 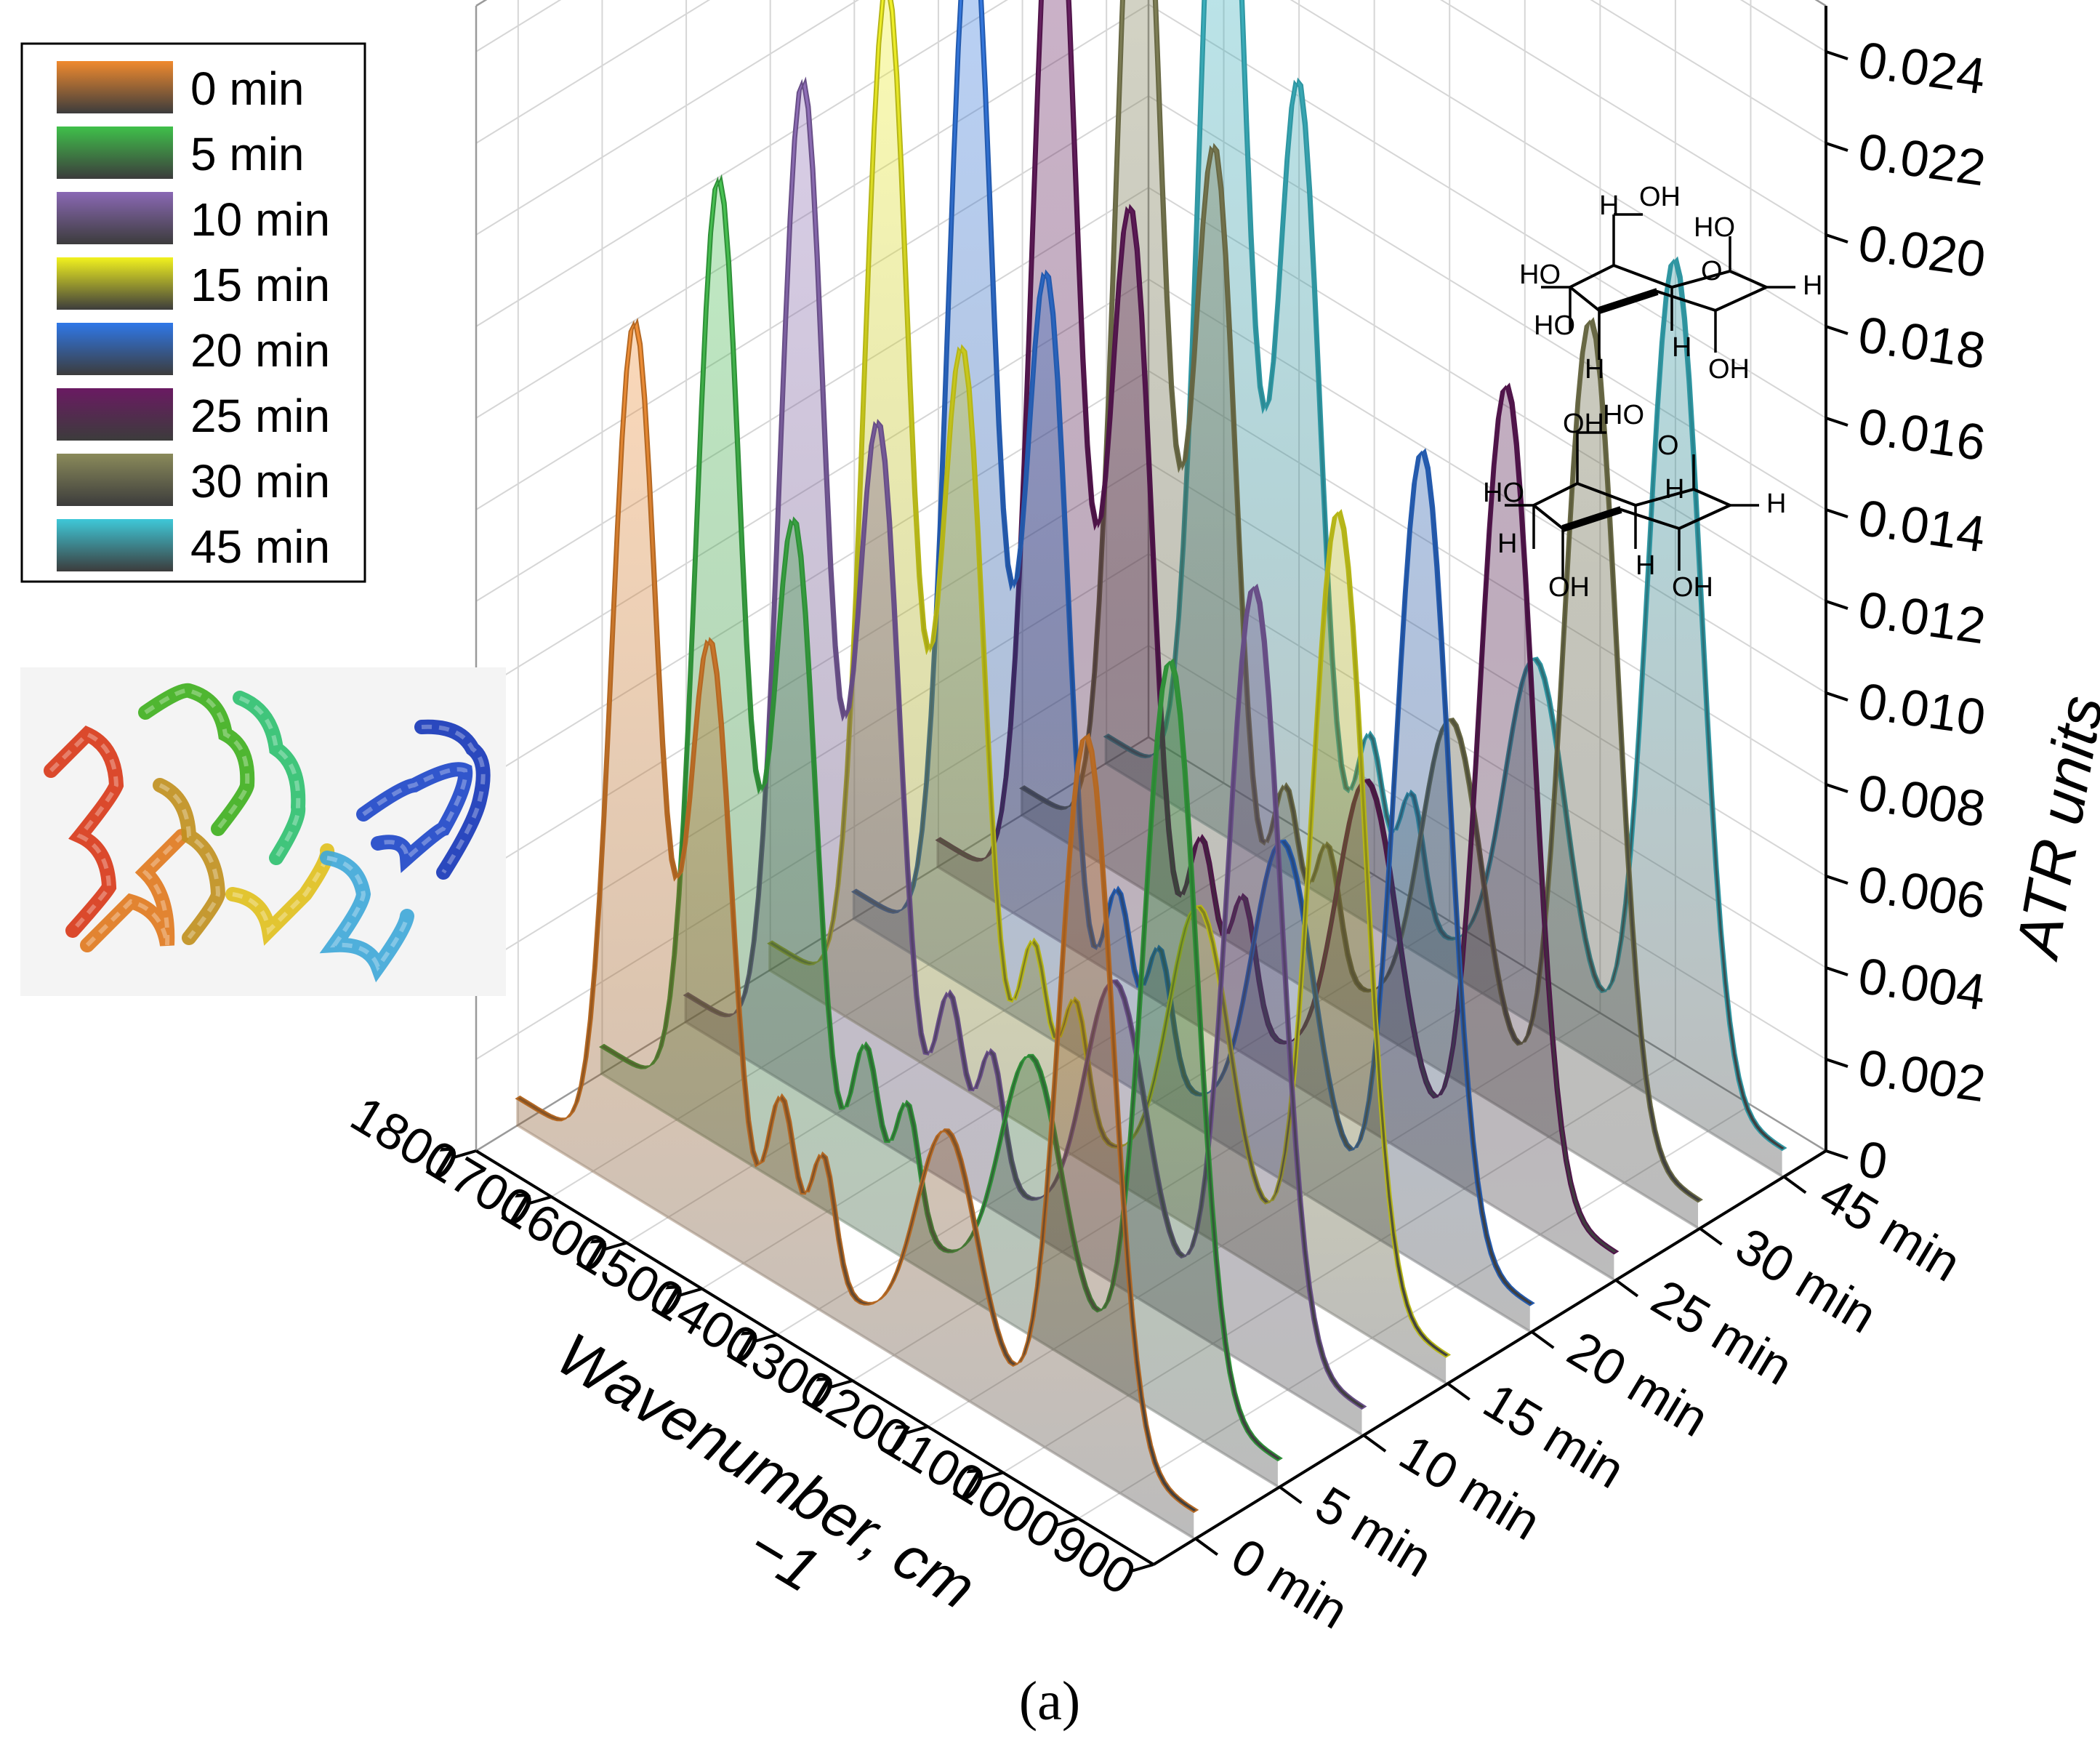 I want to click on protein-structure-inset, so click(x=263, y=832).